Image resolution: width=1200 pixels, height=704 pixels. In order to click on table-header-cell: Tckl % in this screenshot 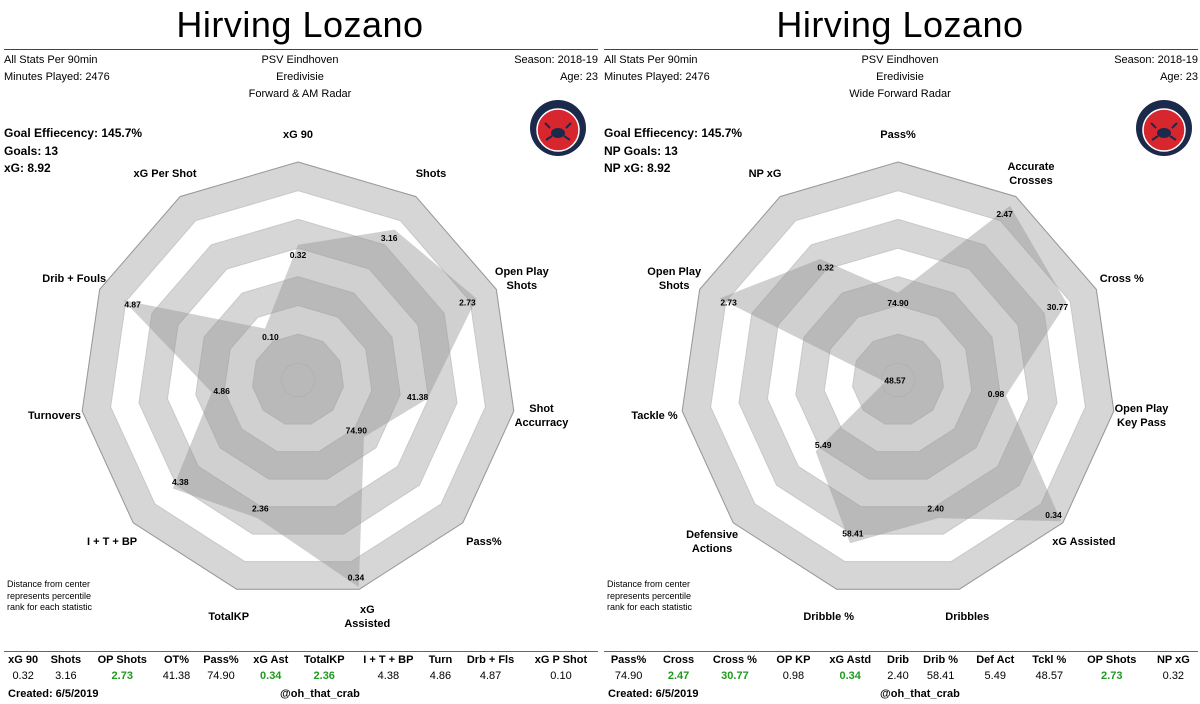, I will do `click(1049, 660)`.